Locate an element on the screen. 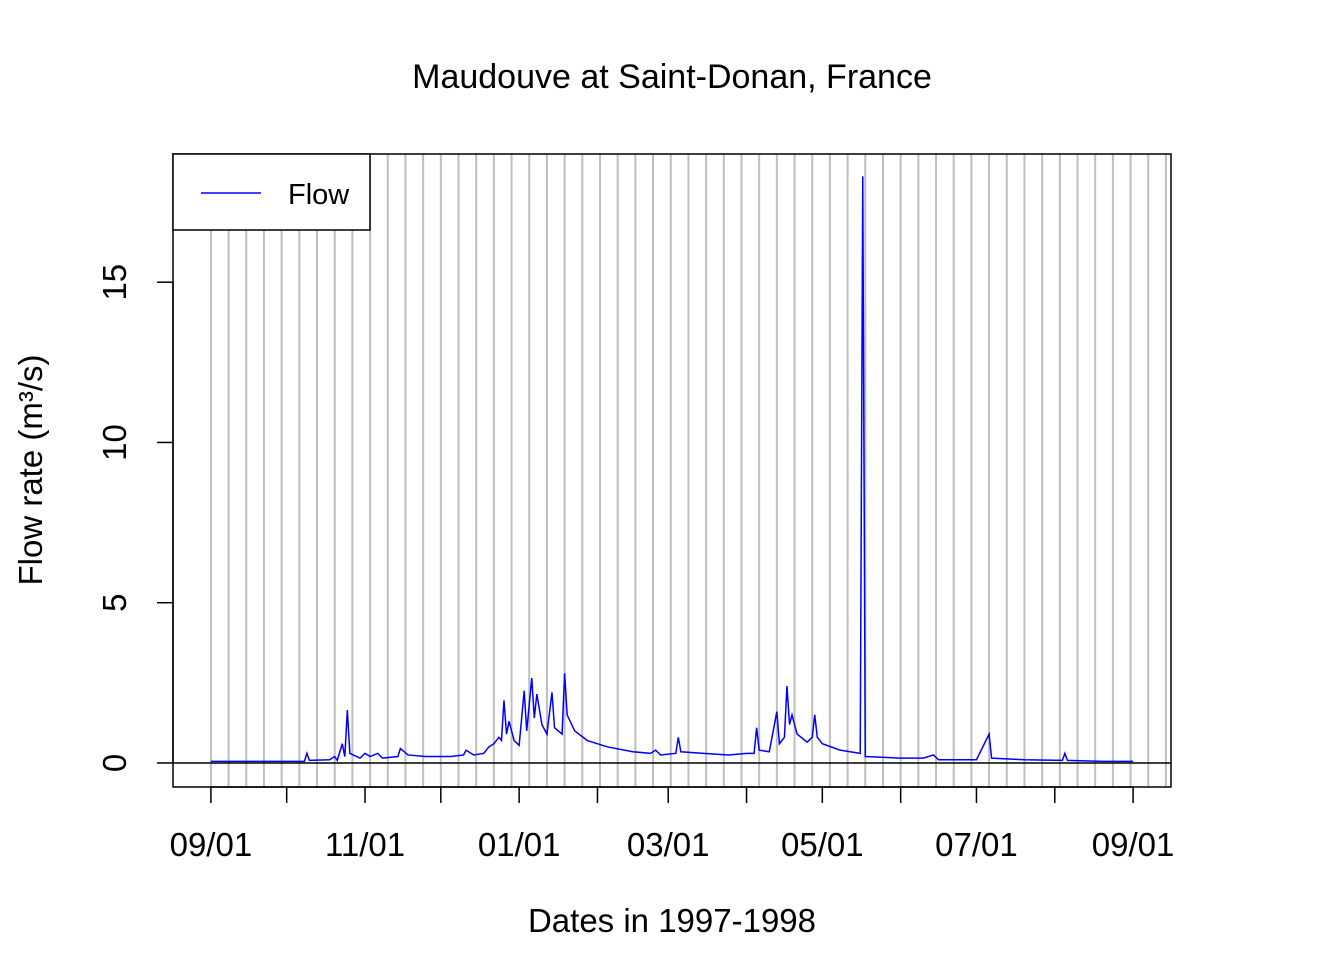  y-tick-label: 10 is located at coordinates (114, 442).